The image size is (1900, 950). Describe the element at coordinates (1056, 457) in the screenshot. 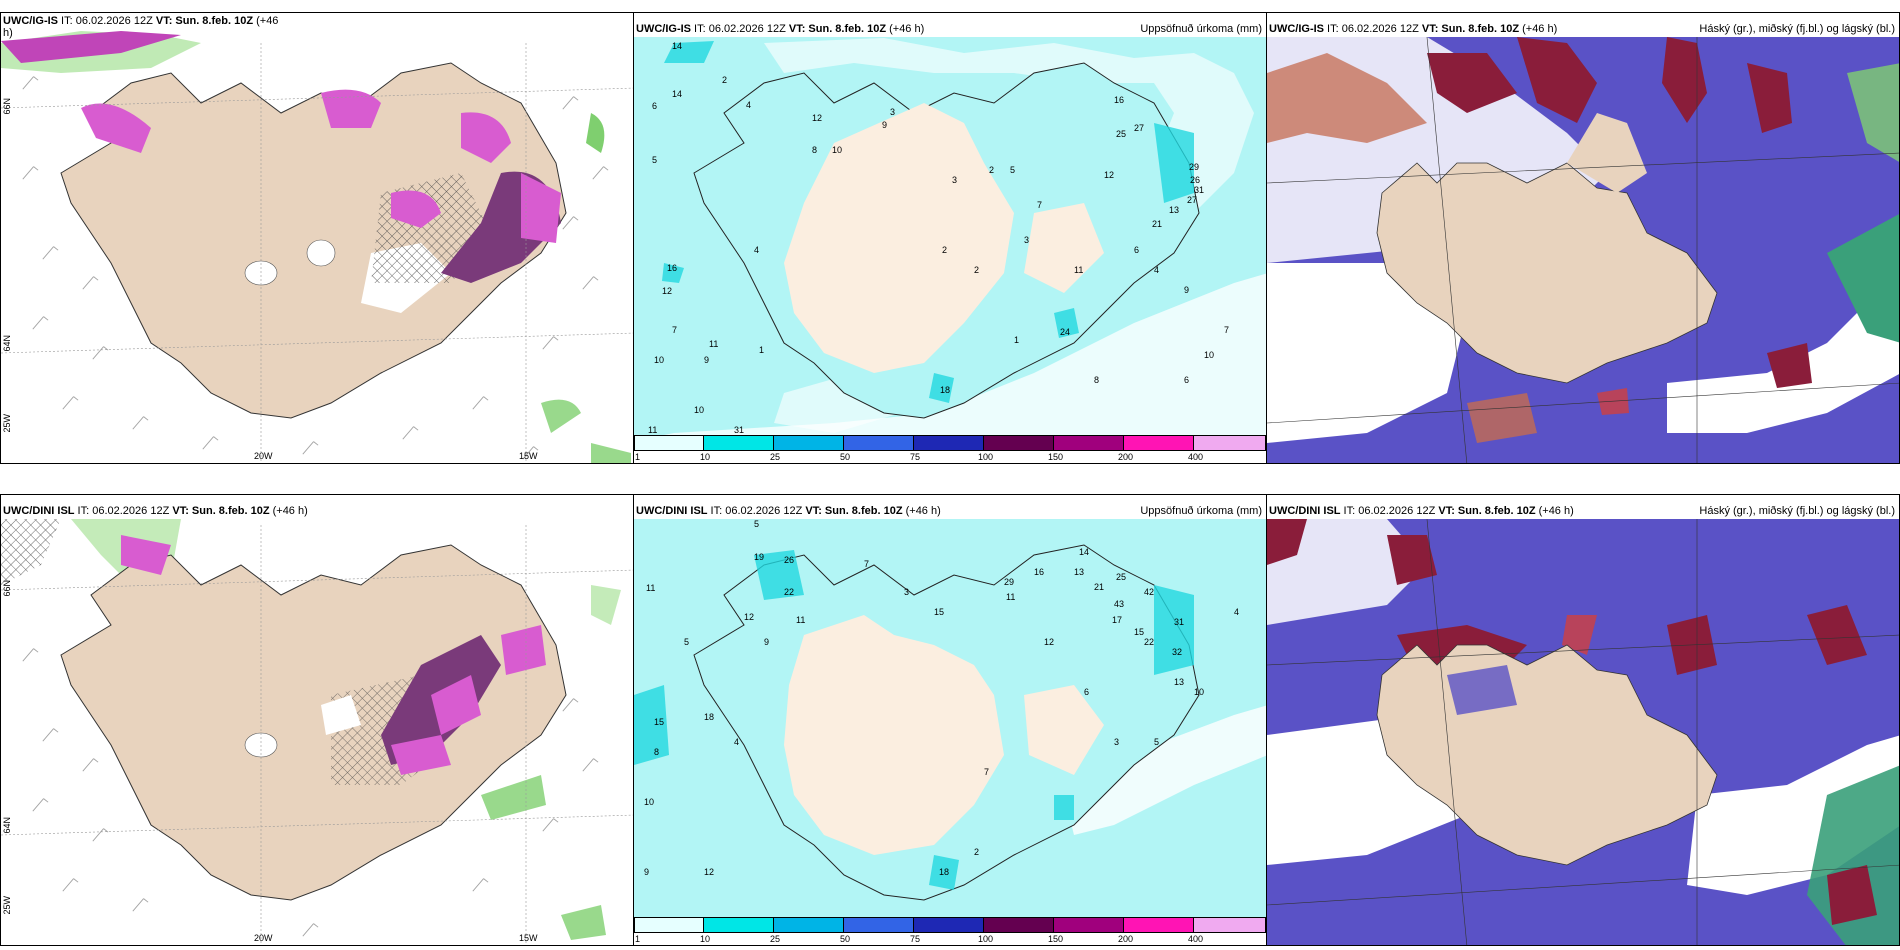

I see `colorbar-label: 150` at that location.